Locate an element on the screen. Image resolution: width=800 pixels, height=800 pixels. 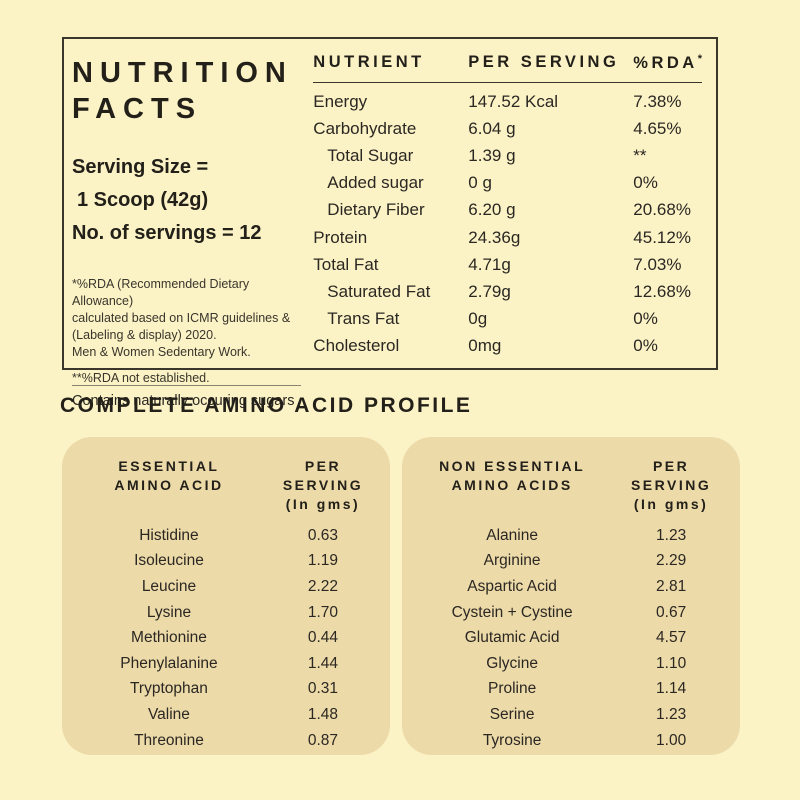
amino-value: 1.48 is located at coordinates (323, 714).